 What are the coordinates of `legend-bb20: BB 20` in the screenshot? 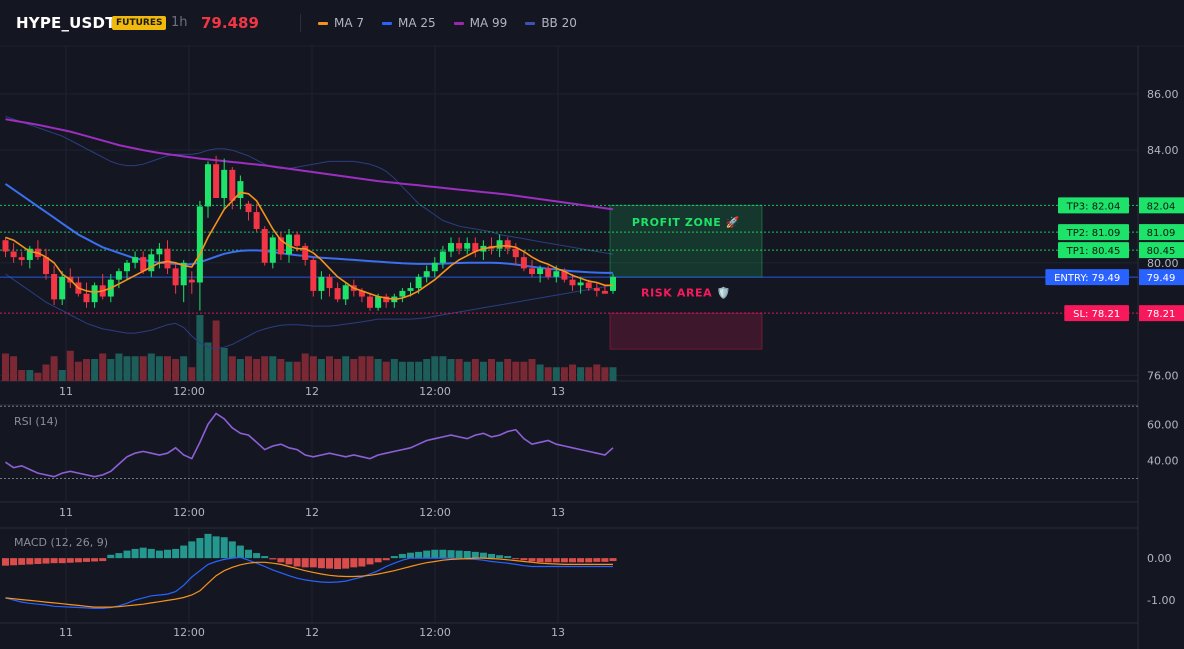 It's located at (551, 23).